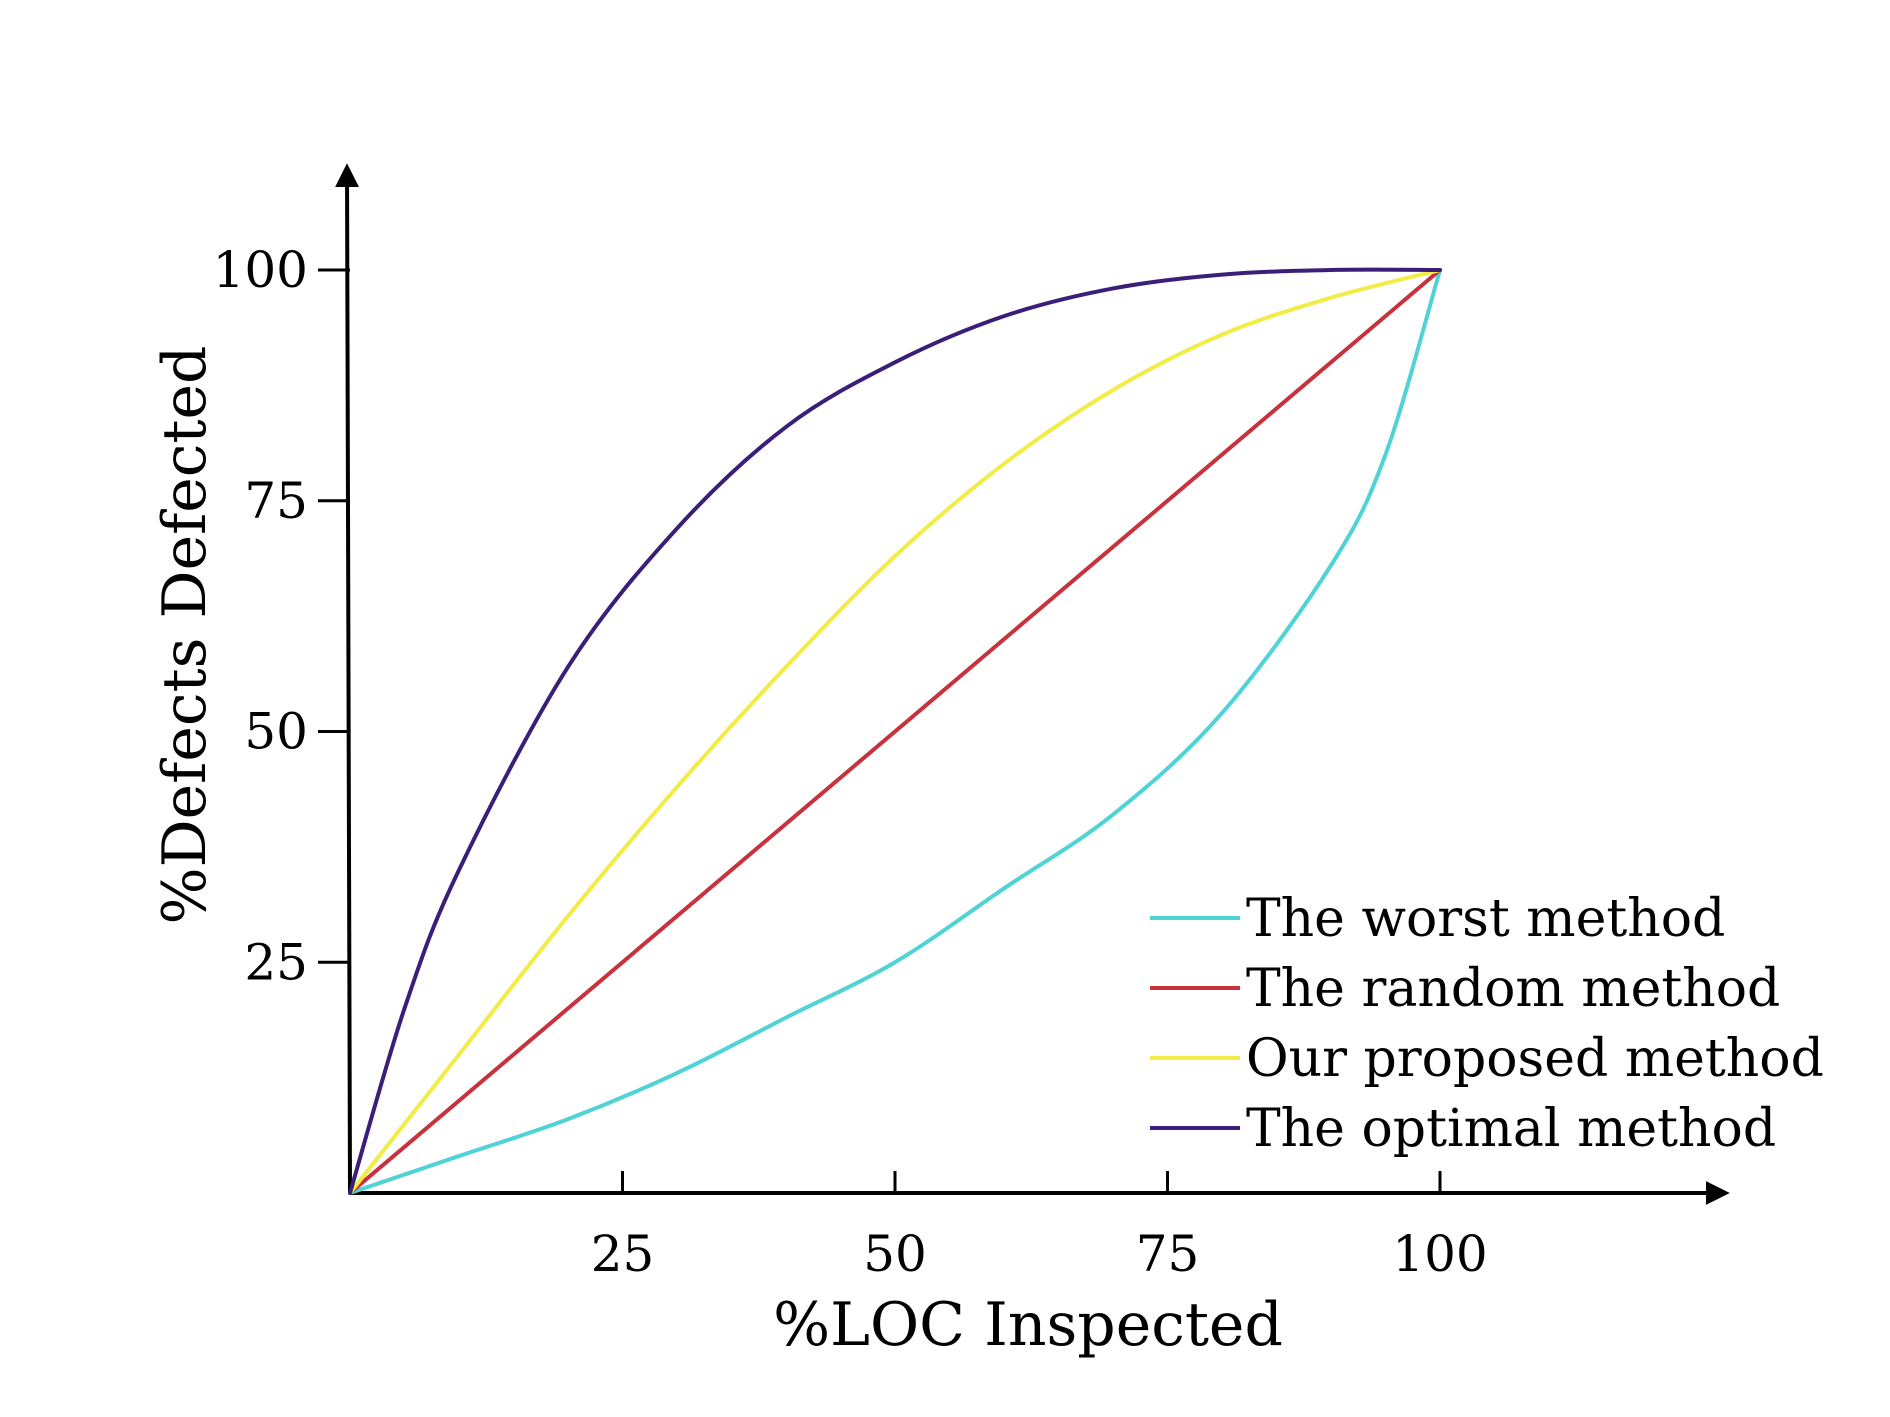 The height and width of the screenshot is (1417, 1890). I want to click on x-tick-label: 100, so click(1439, 1254).